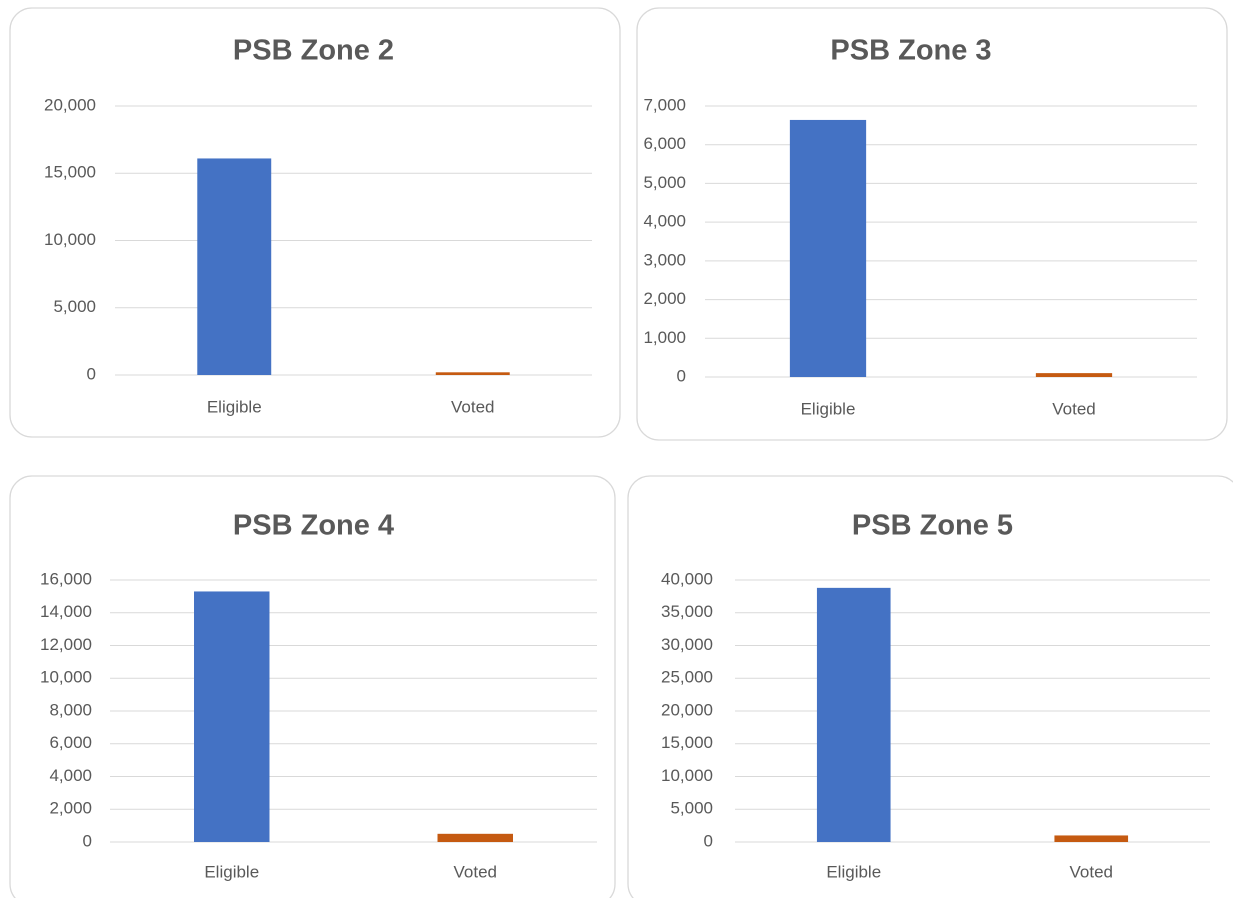  I want to click on y-tick-label: 1,000, so click(664, 337).